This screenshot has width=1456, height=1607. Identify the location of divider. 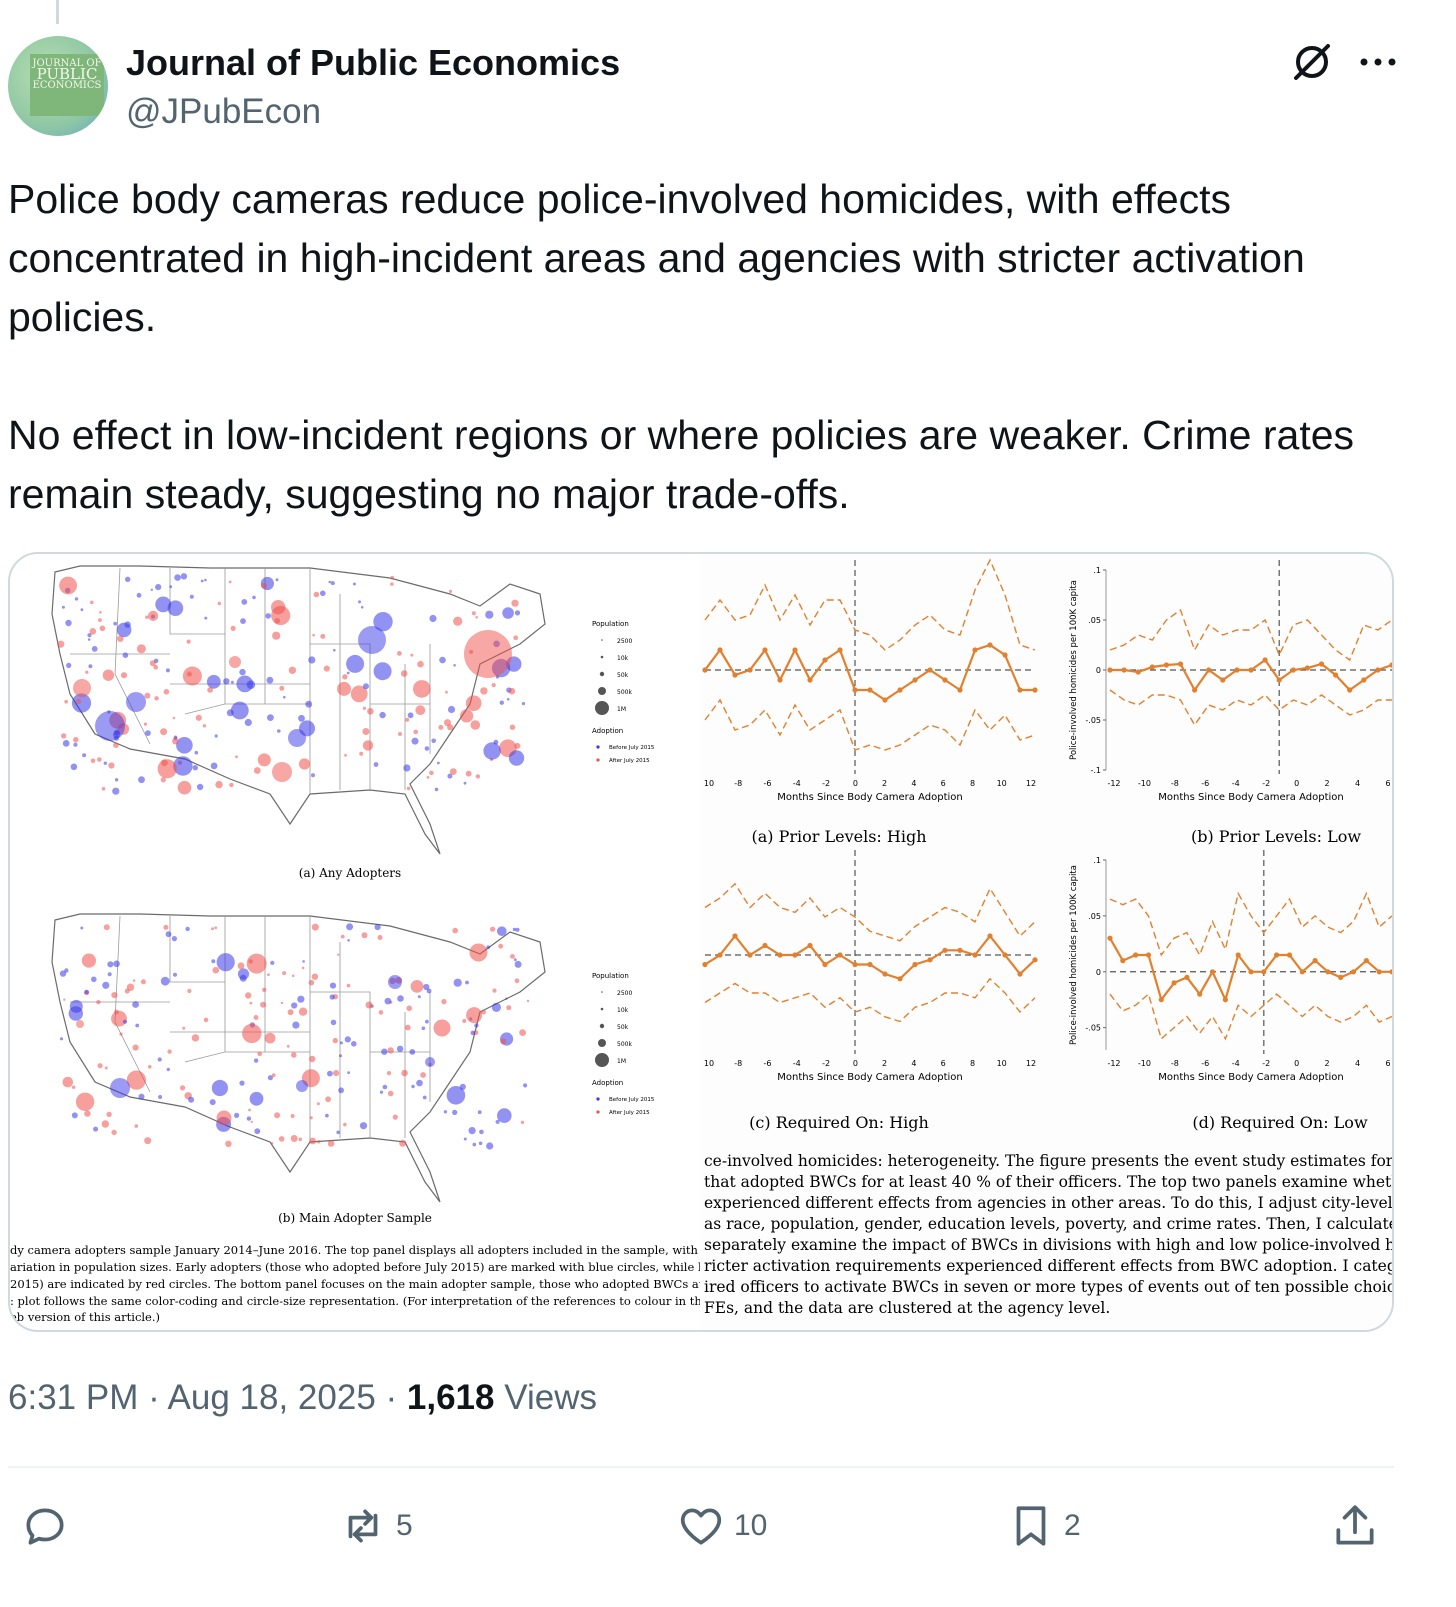
(701, 1467).